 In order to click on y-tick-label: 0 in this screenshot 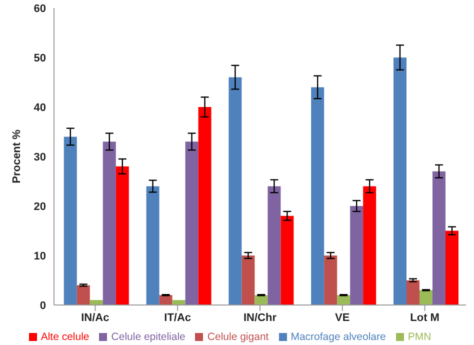, I will do `click(43, 306)`.